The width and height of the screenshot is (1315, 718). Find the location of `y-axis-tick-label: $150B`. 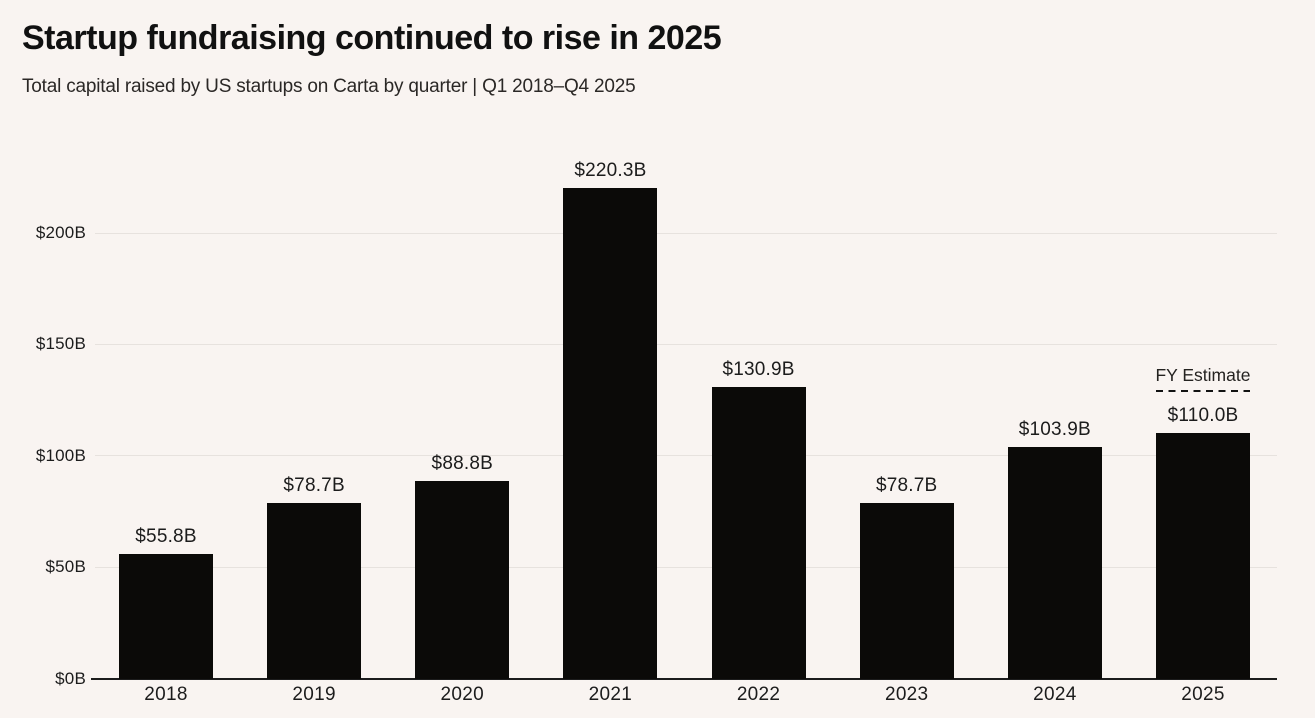

y-axis-tick-label: $150B is located at coordinates (60, 344).